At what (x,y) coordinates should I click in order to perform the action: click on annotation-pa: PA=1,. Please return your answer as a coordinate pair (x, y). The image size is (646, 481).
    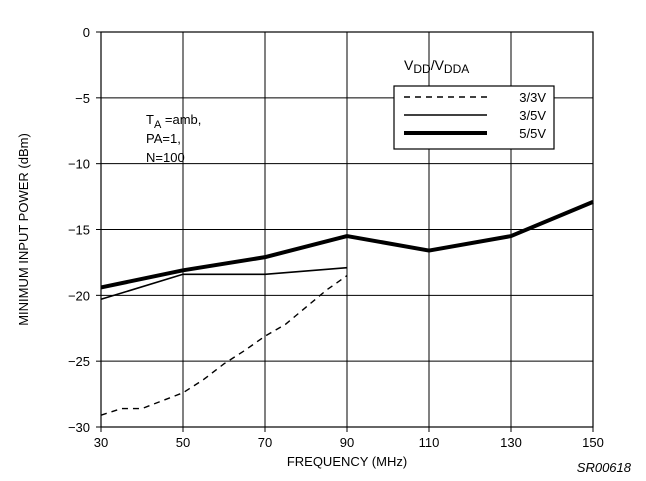
    Looking at the image, I should click on (163, 138).